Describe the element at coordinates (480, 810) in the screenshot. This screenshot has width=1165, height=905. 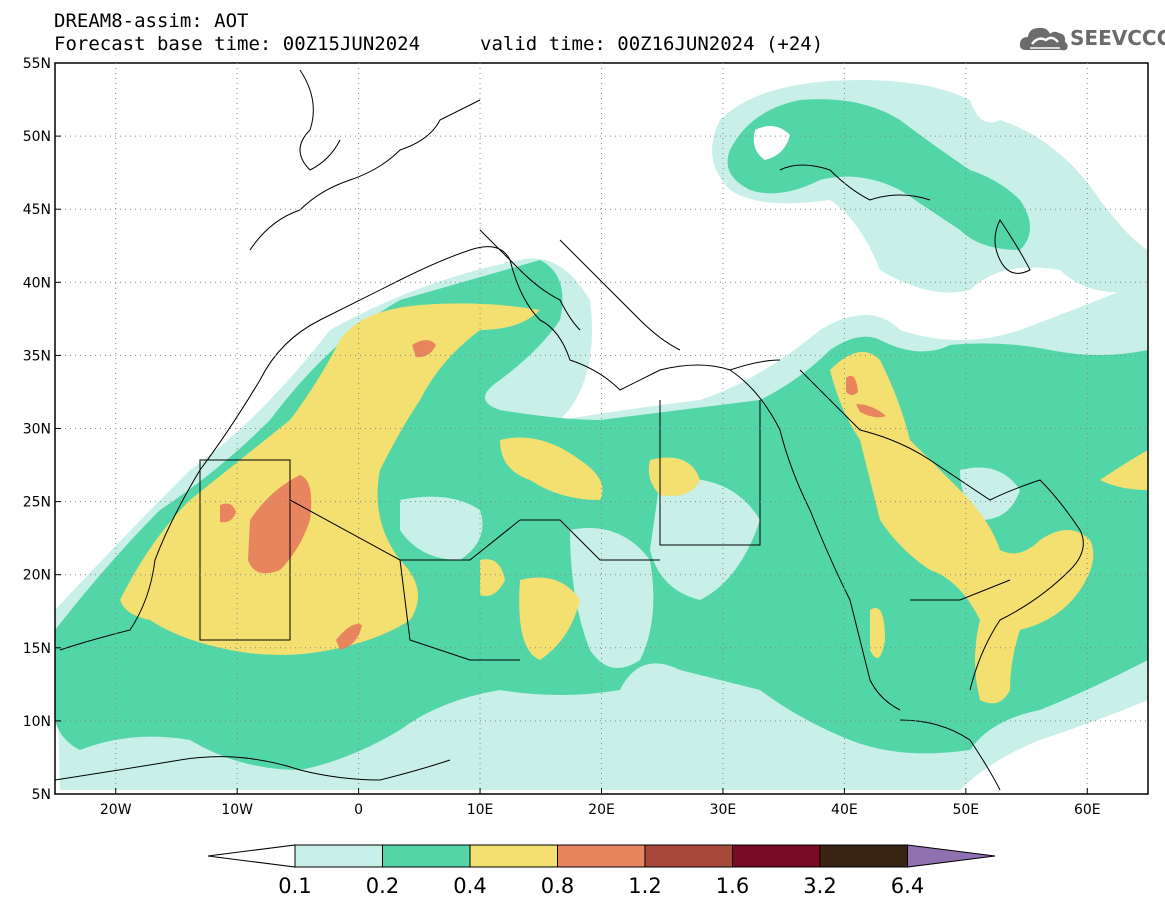
I see `lon-label: 10E` at that location.